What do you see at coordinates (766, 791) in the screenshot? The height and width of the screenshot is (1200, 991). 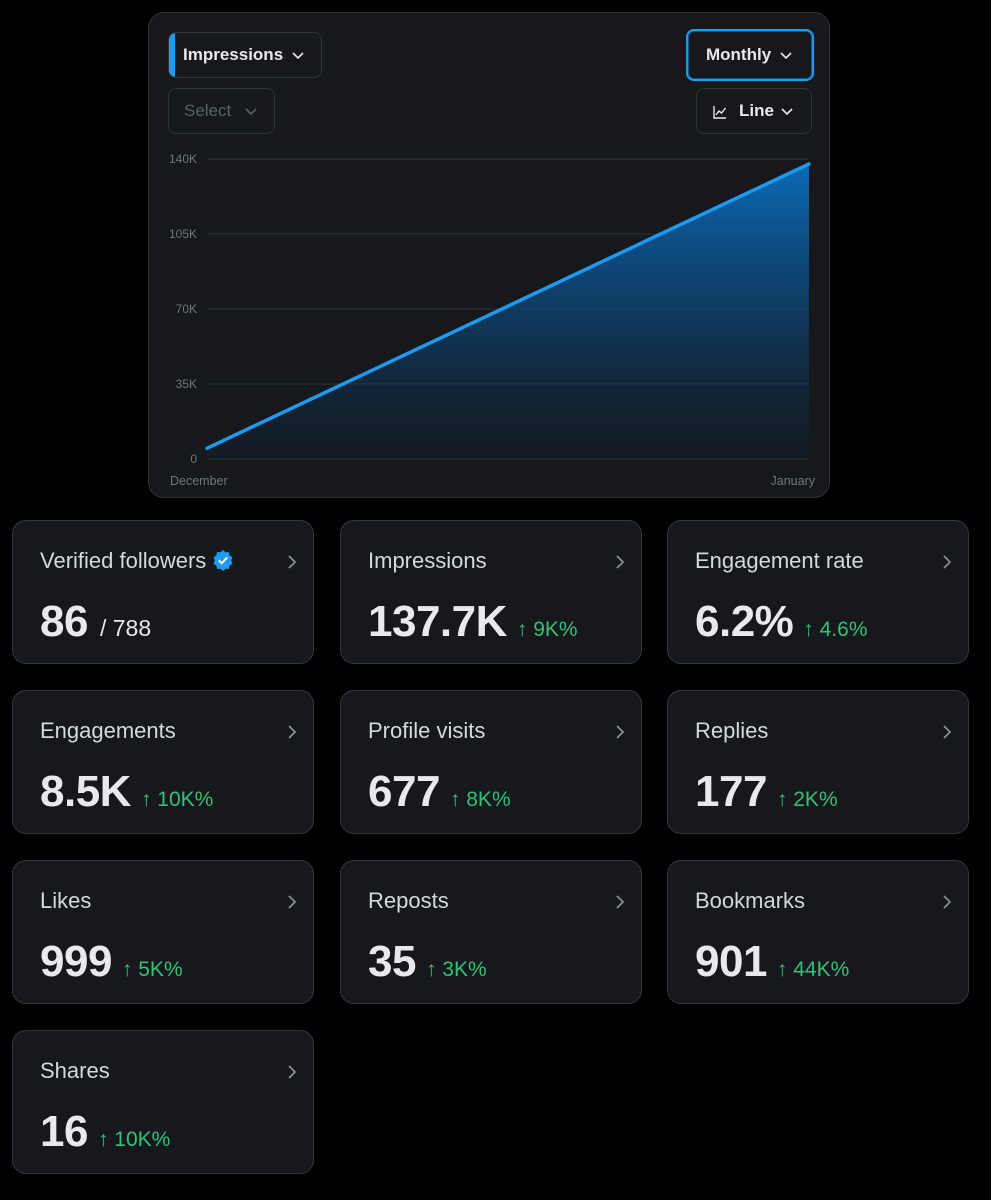 I see `stat-value: 177 ↑ 2K%` at bounding box center [766, 791].